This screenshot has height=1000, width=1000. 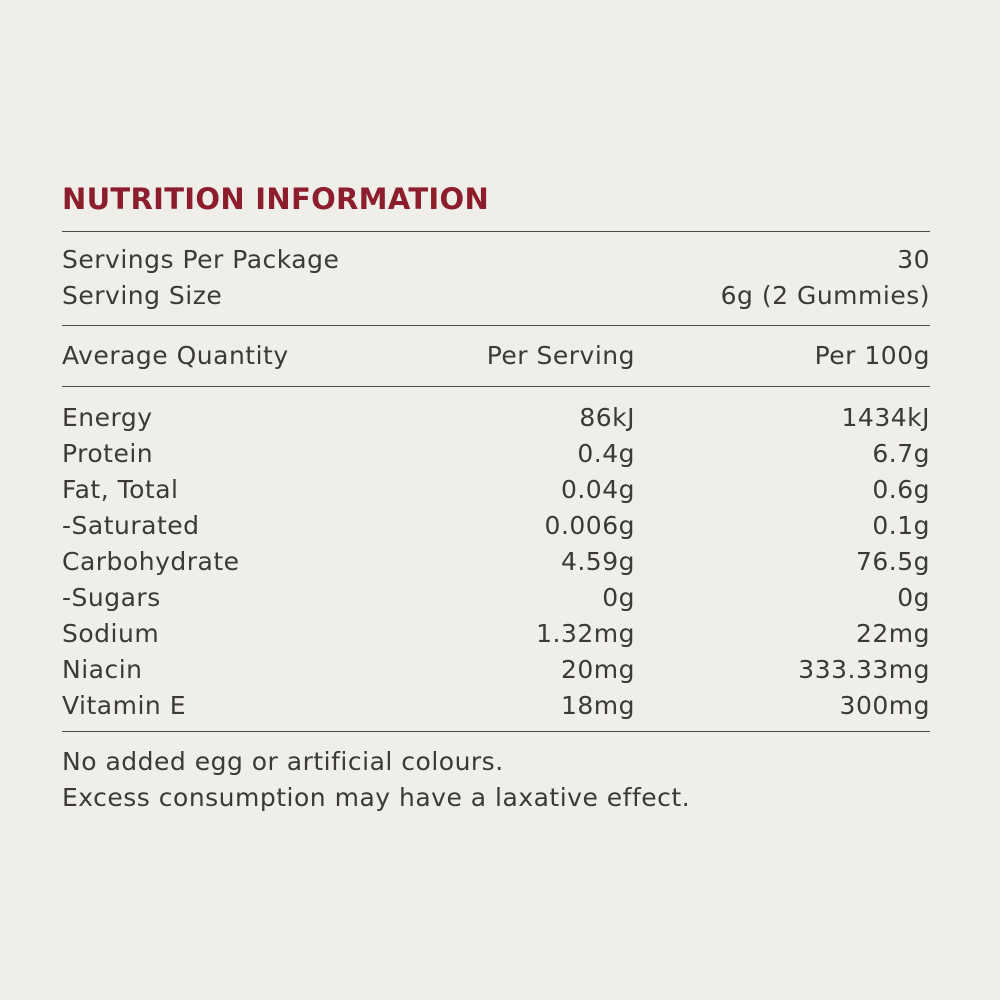 I want to click on note: No added egg or artificial colours., so click(x=283, y=761).